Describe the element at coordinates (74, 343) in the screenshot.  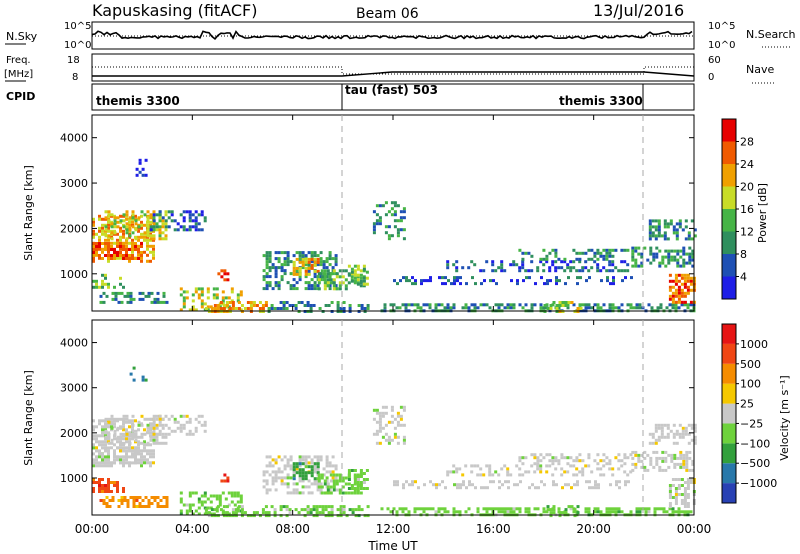
I see `y-tick-label: 4000` at that location.